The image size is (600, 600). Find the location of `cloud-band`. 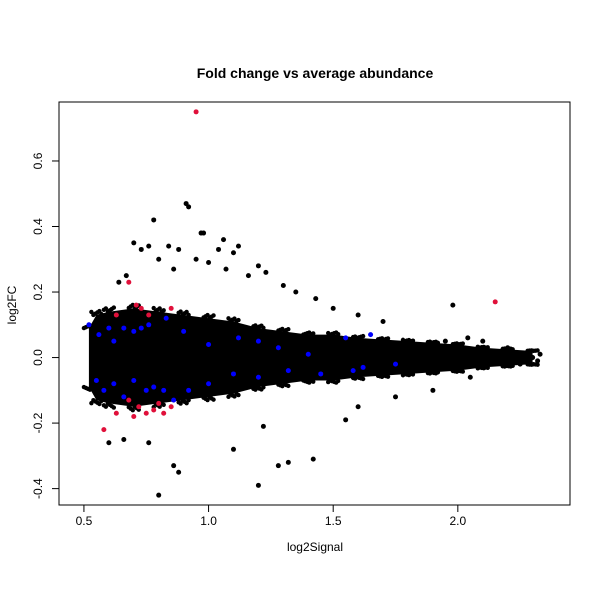

cloud-band is located at coordinates (310, 357).